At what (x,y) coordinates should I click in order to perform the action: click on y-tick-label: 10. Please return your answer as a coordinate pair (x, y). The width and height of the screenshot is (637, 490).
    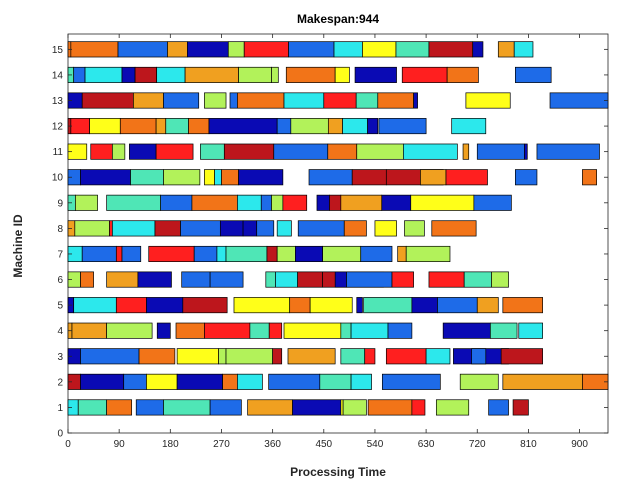
    Looking at the image, I should click on (58, 178).